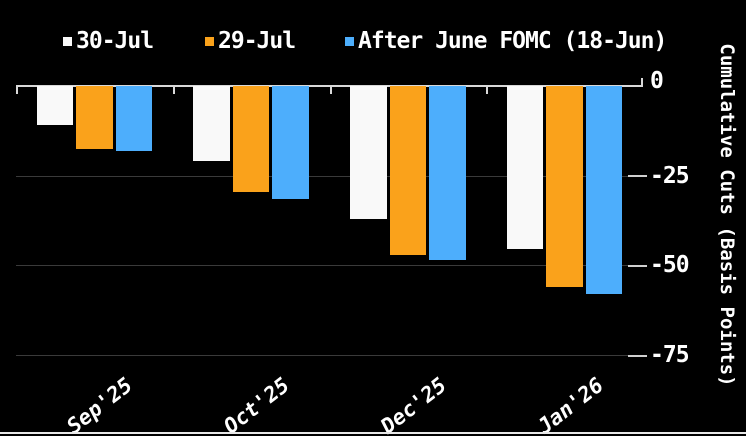 The width and height of the screenshot is (746, 436). I want to click on bar-Sep25-30-jul, so click(55, 106).